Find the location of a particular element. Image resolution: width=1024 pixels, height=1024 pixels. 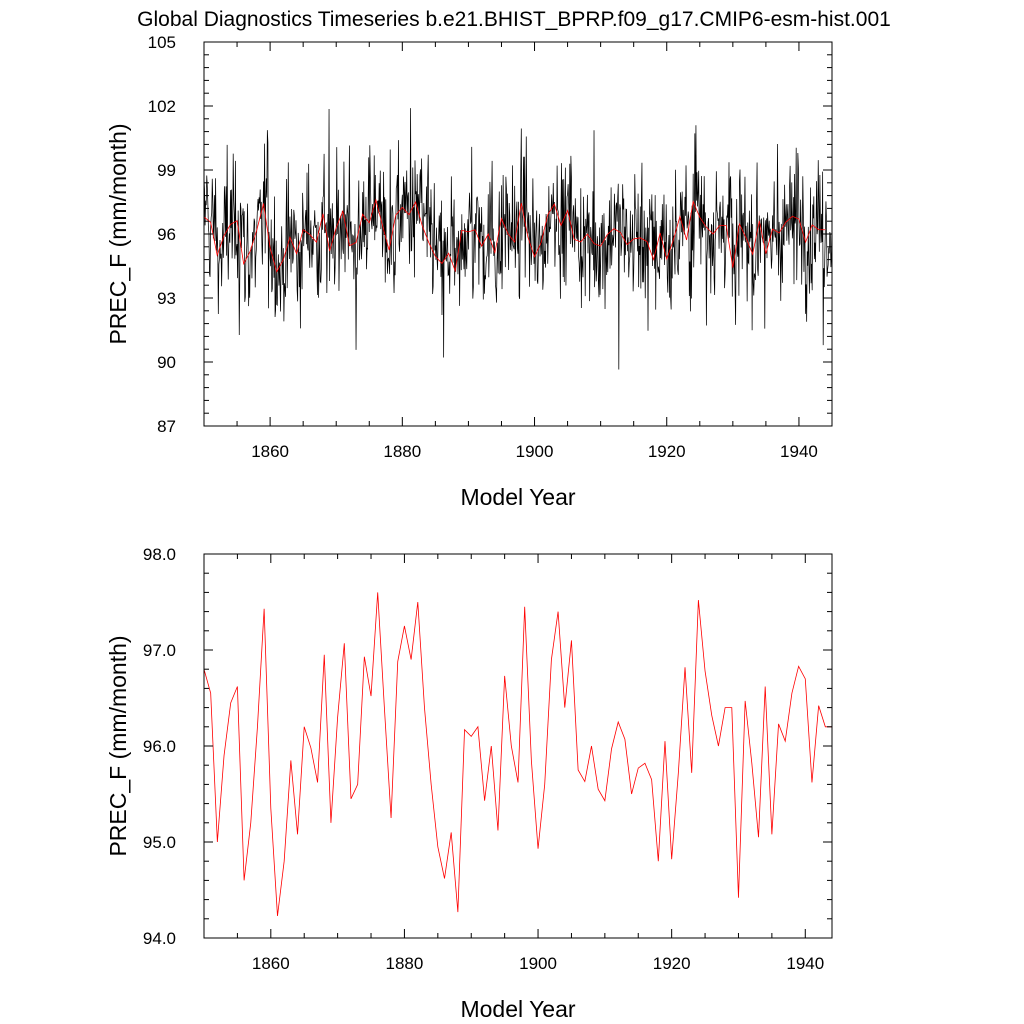

y-tick-label: 93 is located at coordinates (166, 298).